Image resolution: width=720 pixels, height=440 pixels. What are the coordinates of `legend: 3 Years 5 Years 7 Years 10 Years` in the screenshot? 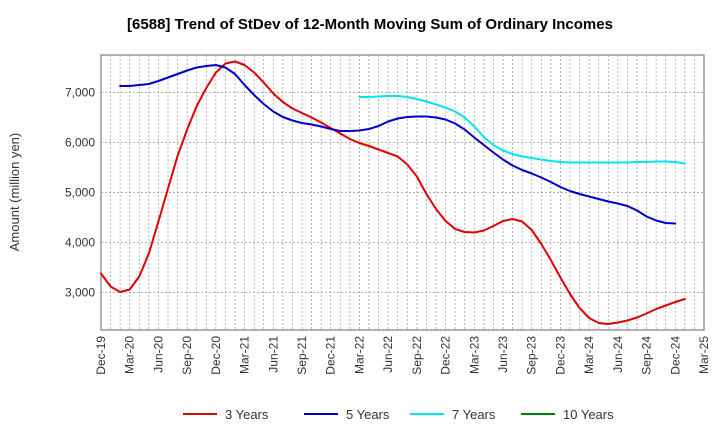 It's located at (398, 414).